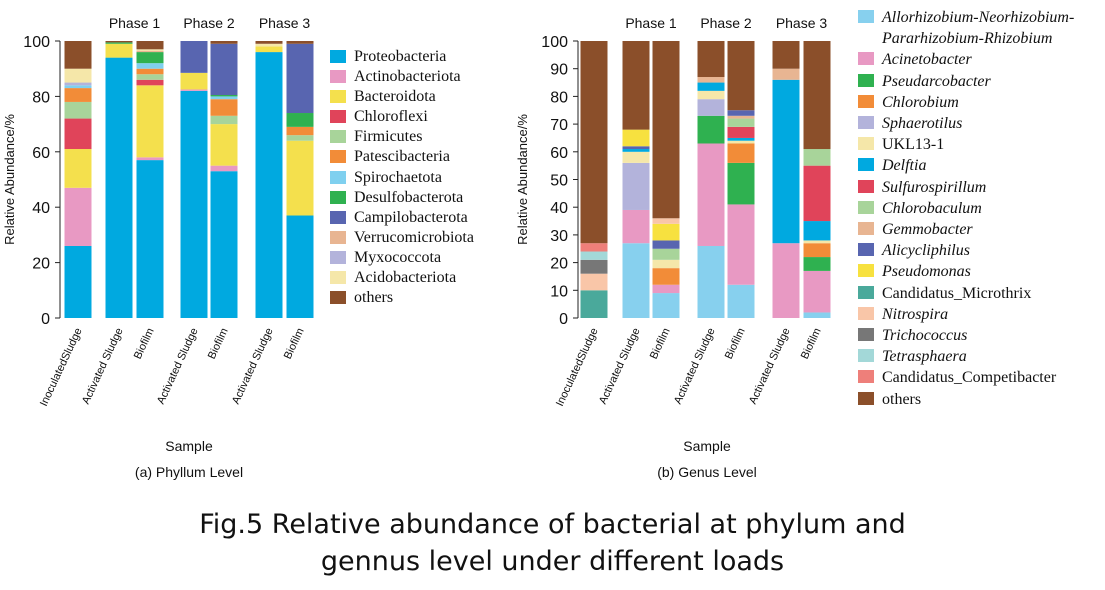  I want to click on legend-label: Alicycliphilus, so click(926, 251).